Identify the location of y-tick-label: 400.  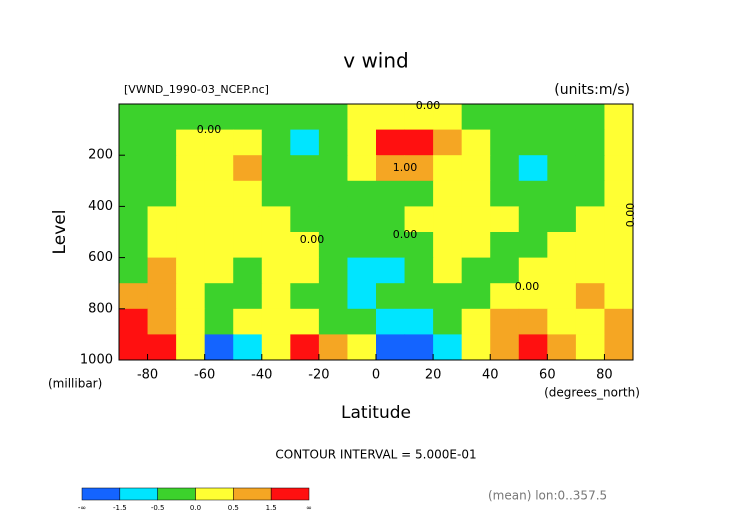
(100, 206).